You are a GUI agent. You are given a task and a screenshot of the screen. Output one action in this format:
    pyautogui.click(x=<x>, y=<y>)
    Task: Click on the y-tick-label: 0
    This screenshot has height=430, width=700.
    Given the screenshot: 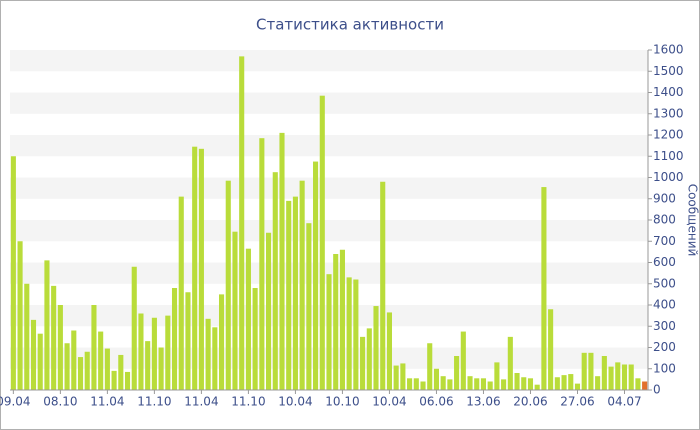 What is the action you would take?
    pyautogui.click(x=657, y=390)
    